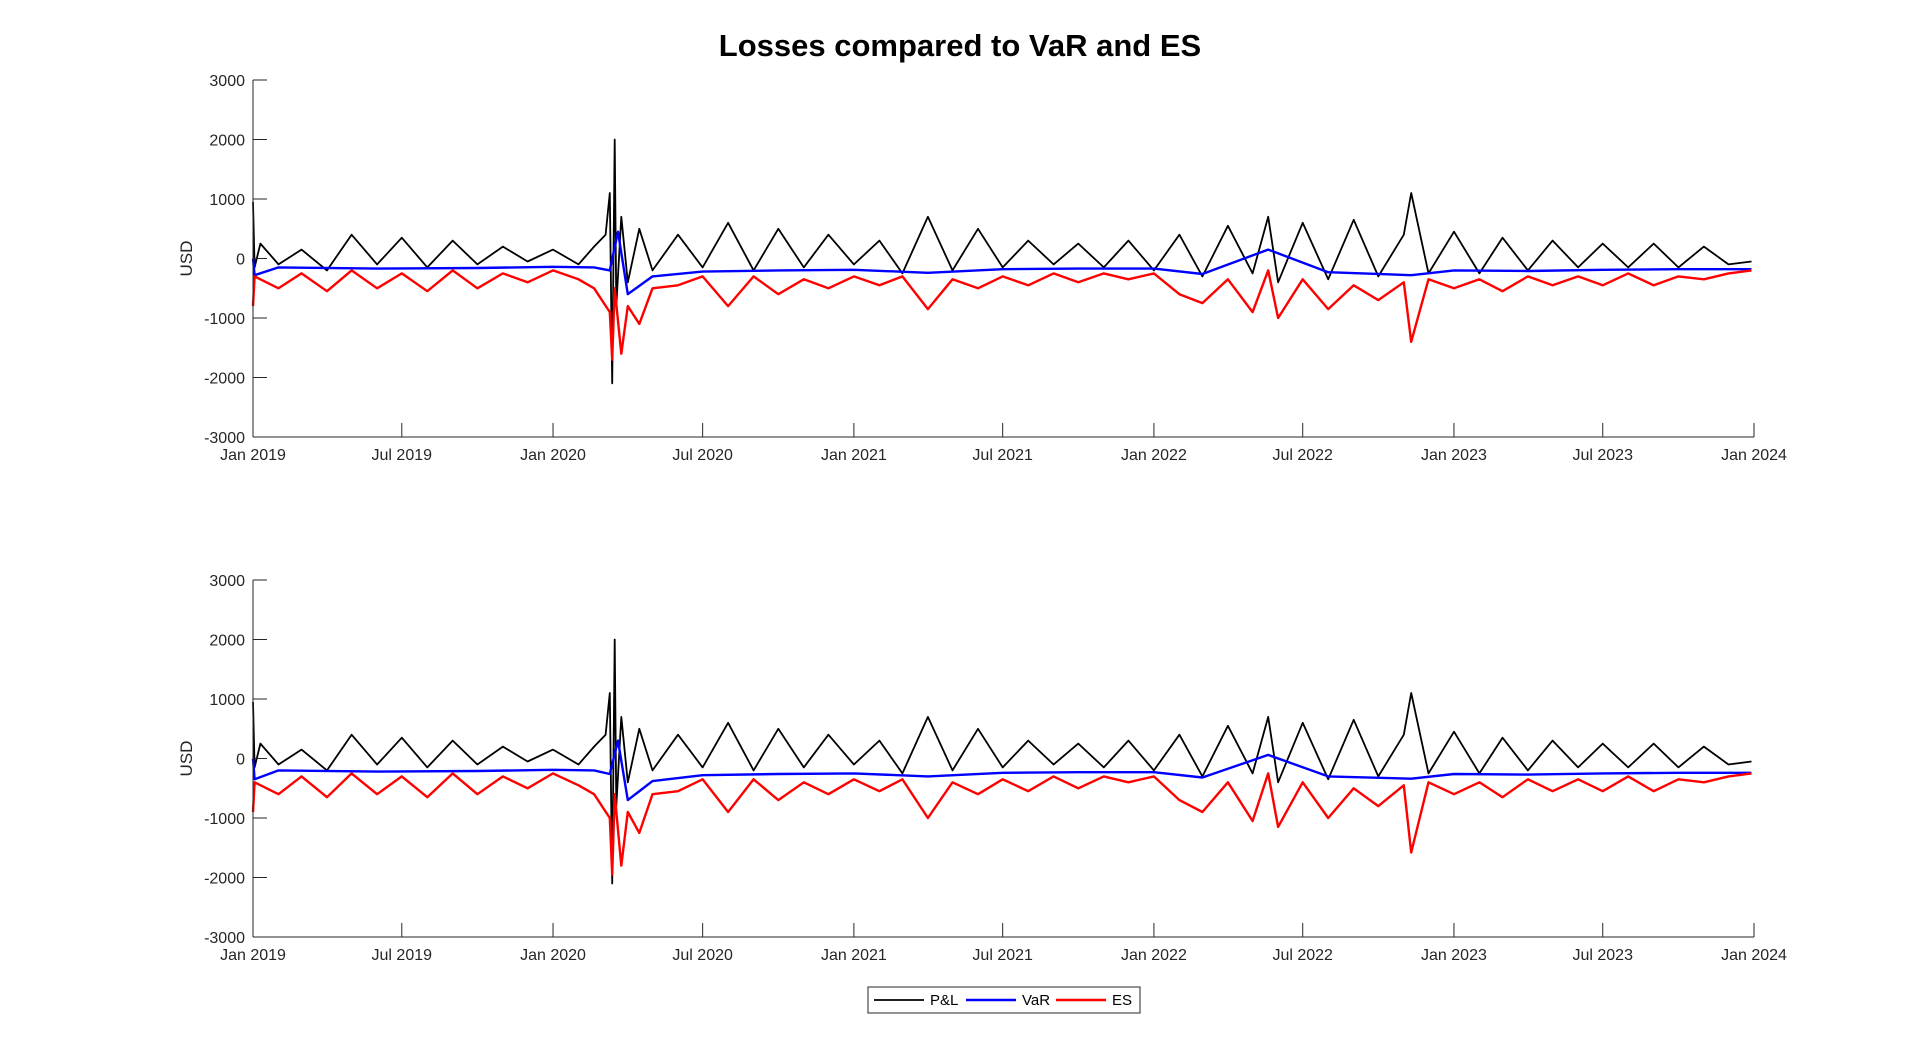  What do you see at coordinates (1036, 1000) in the screenshot?
I see `legend-label: VaR` at bounding box center [1036, 1000].